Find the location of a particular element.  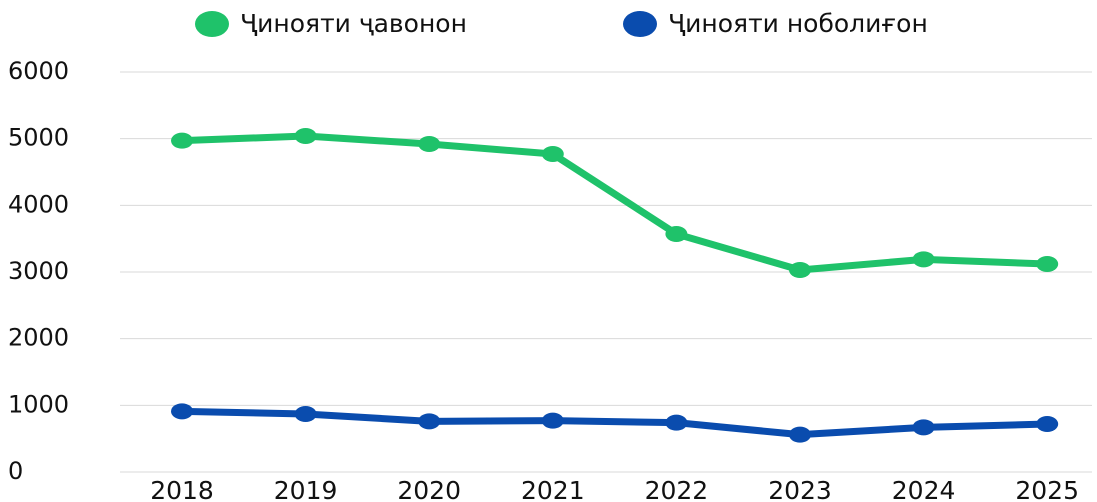

x-tick-label: 2022 is located at coordinates (677, 489).